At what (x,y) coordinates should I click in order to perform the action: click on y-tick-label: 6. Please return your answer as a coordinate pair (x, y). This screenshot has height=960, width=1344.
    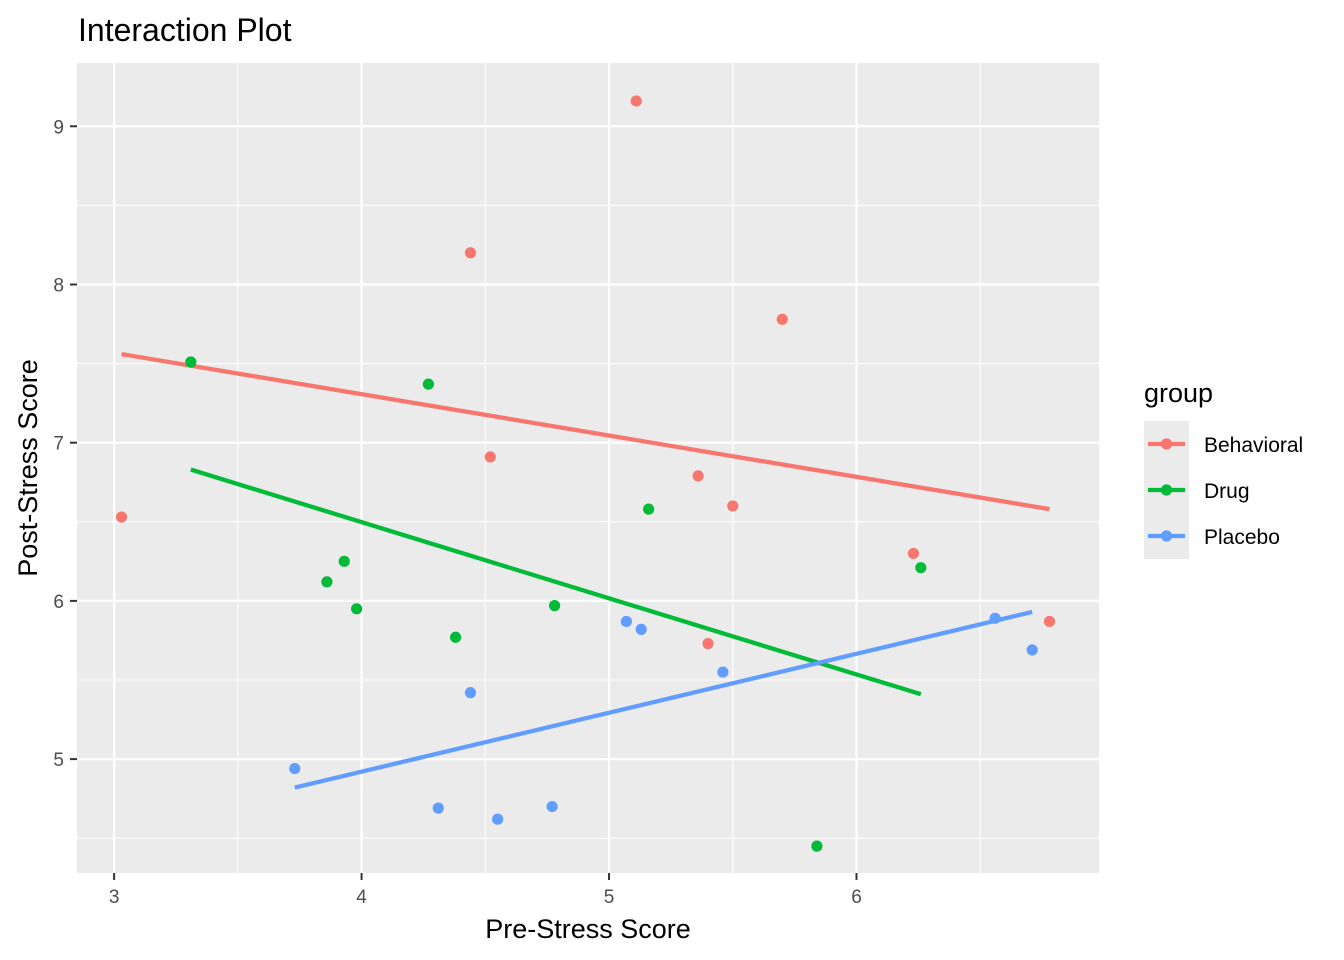
    Looking at the image, I should click on (58, 602).